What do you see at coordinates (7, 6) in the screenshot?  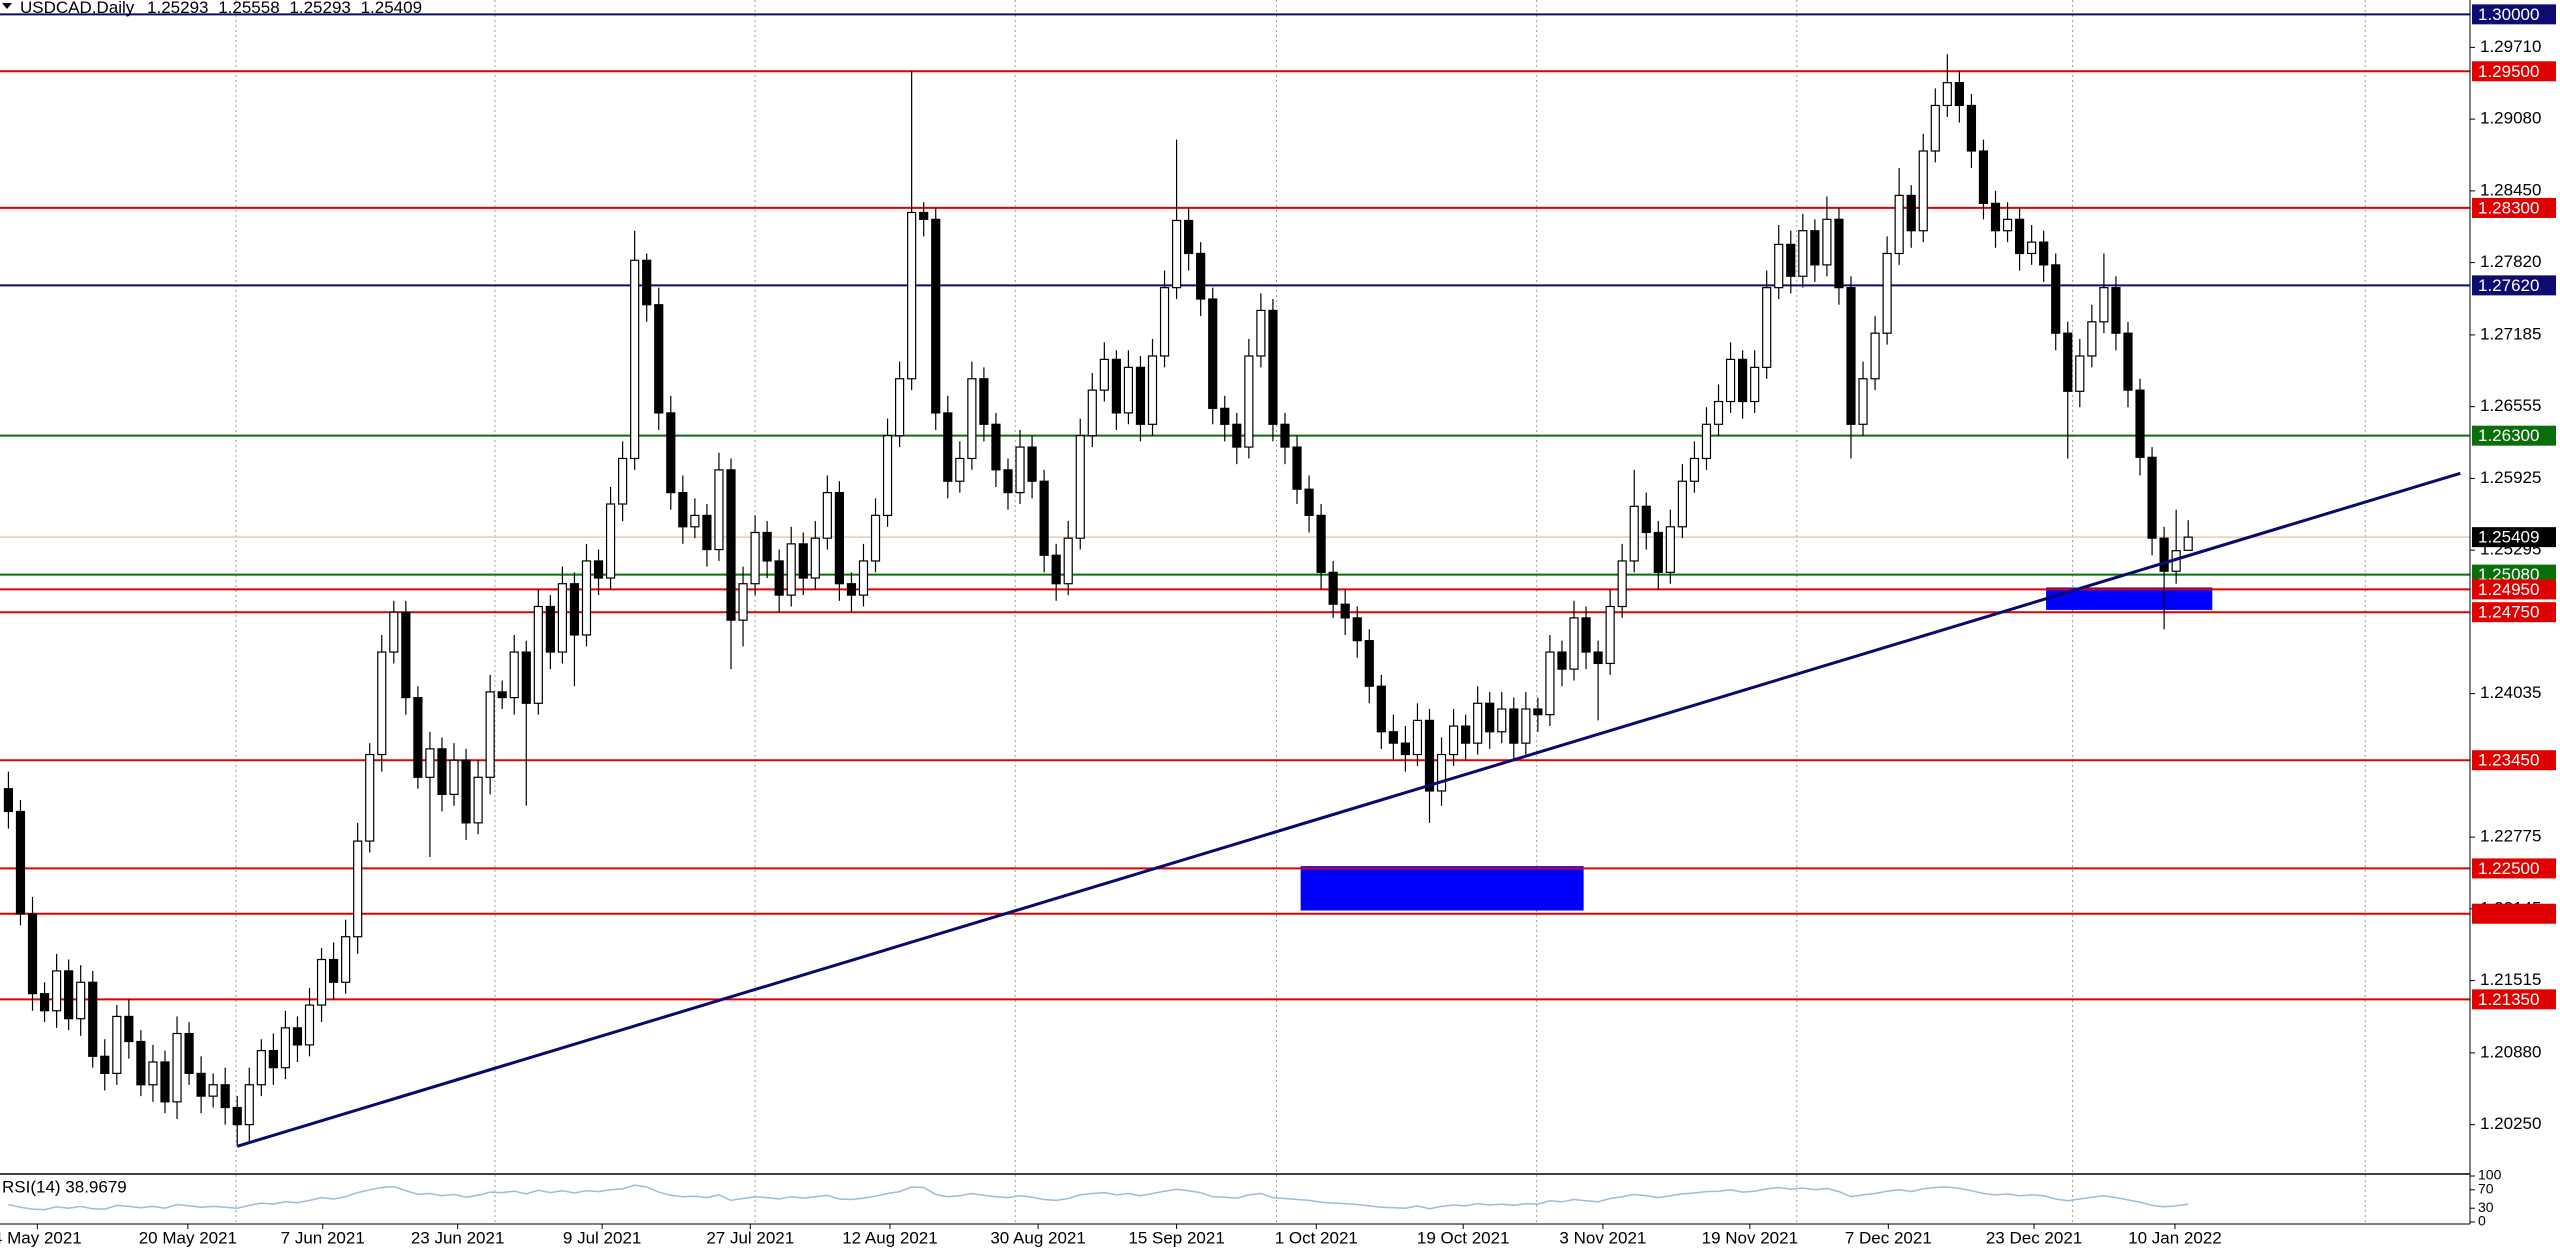 I see `menu-arrow` at bounding box center [7, 6].